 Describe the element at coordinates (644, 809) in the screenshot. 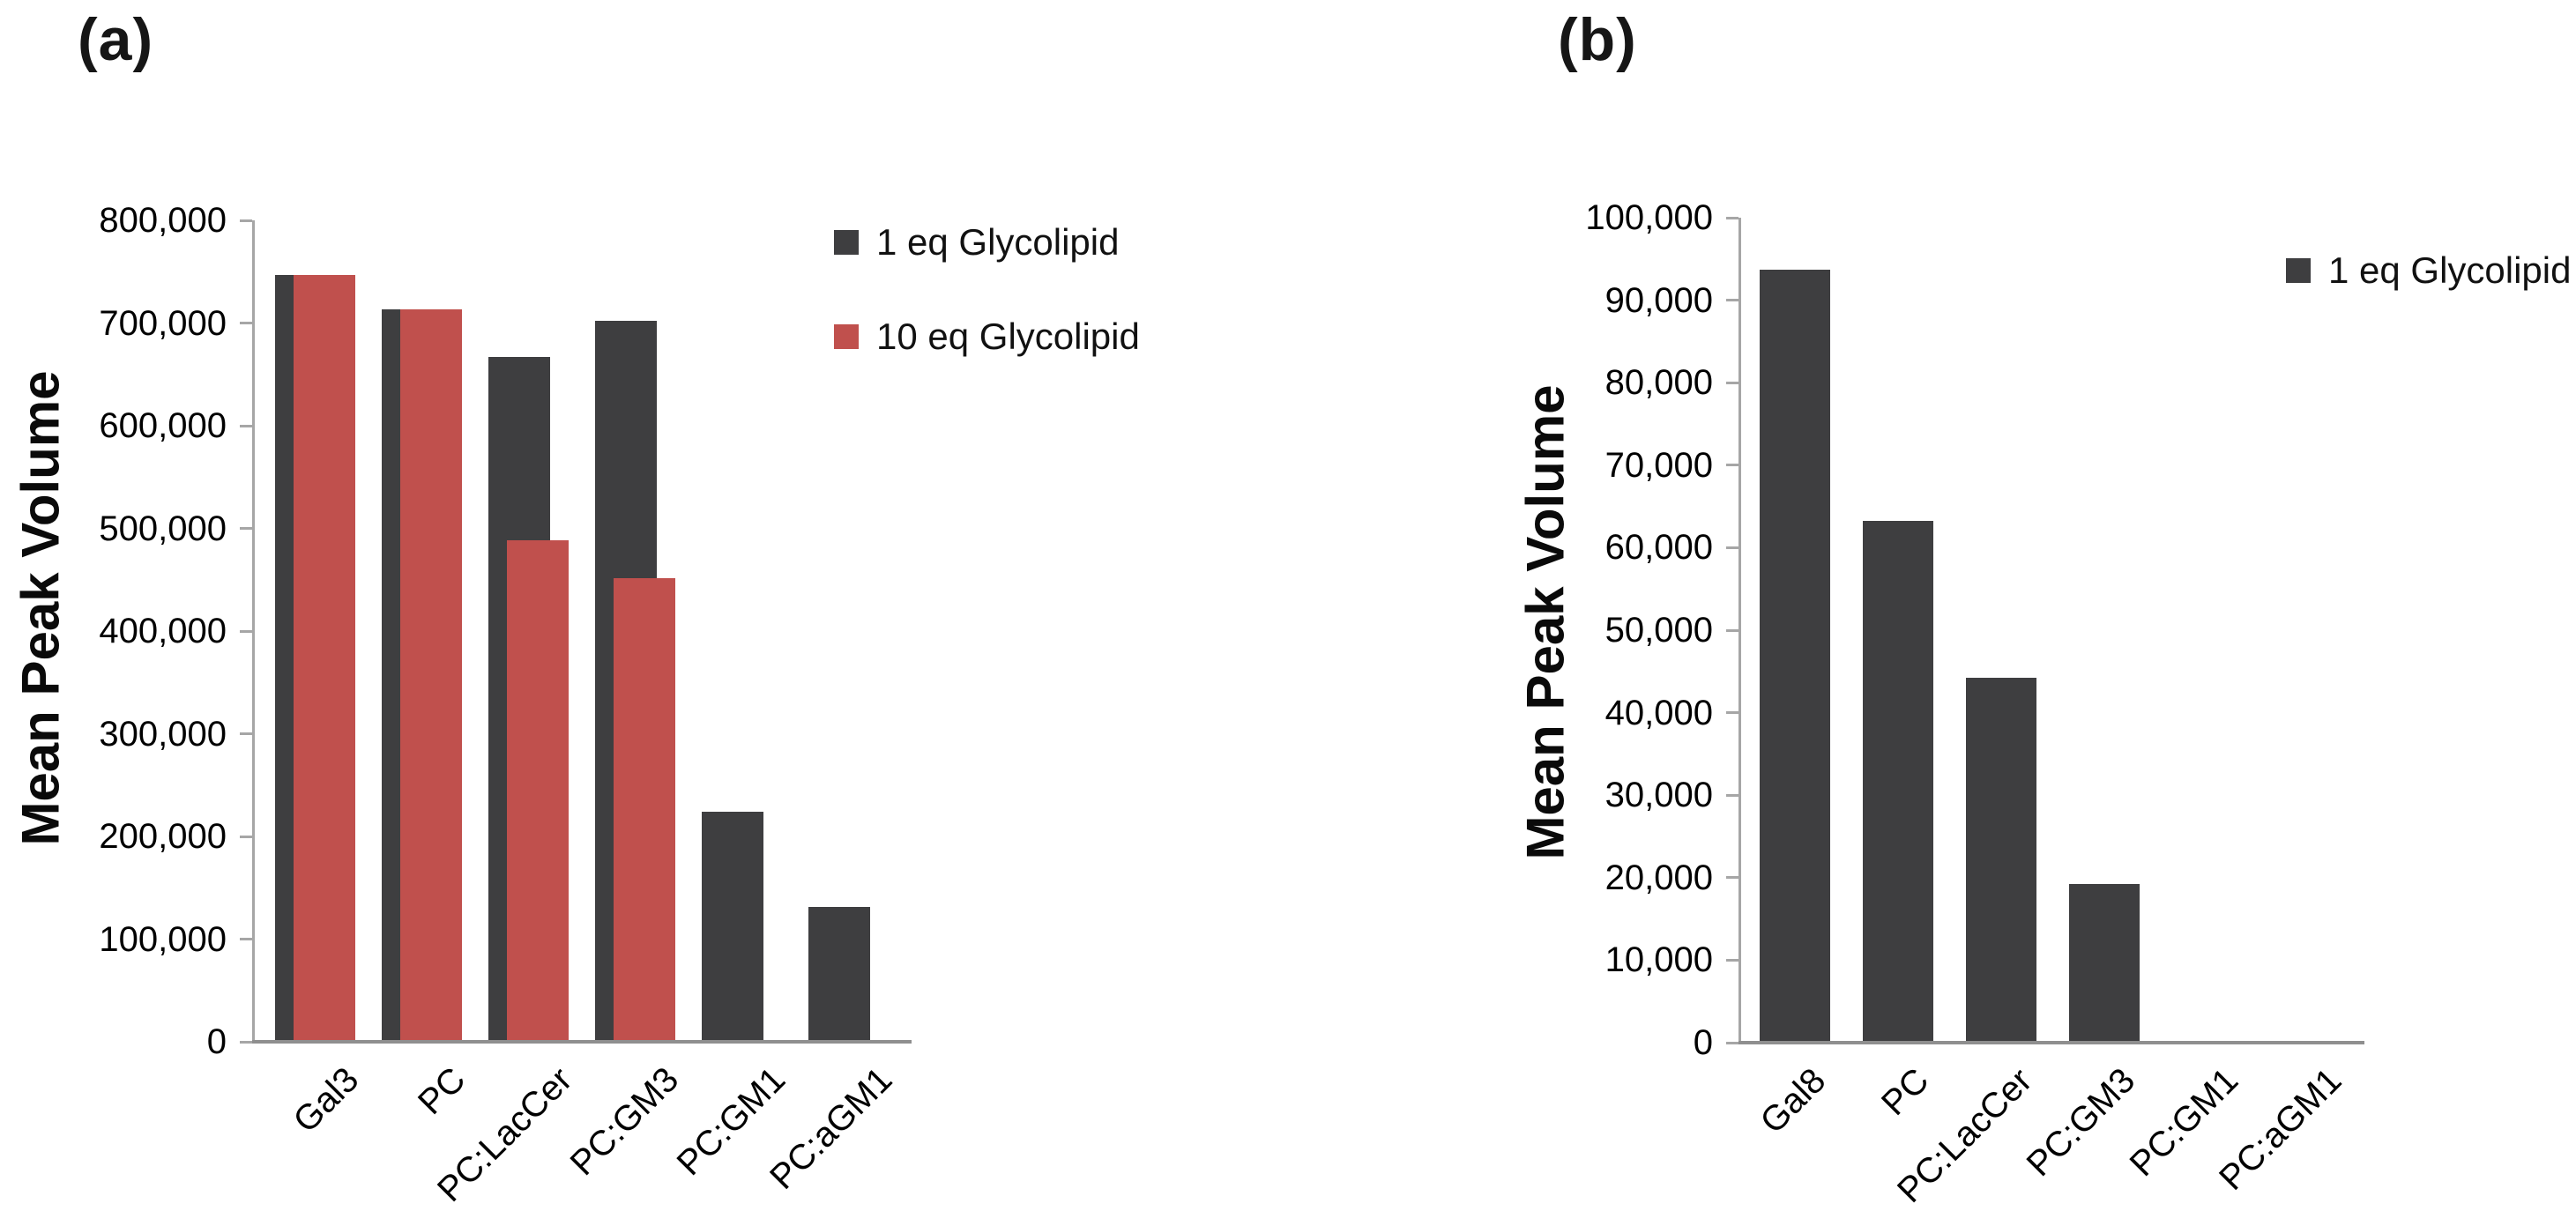

I see `bar-10-eq-glycolipid-PC:GM3` at that location.